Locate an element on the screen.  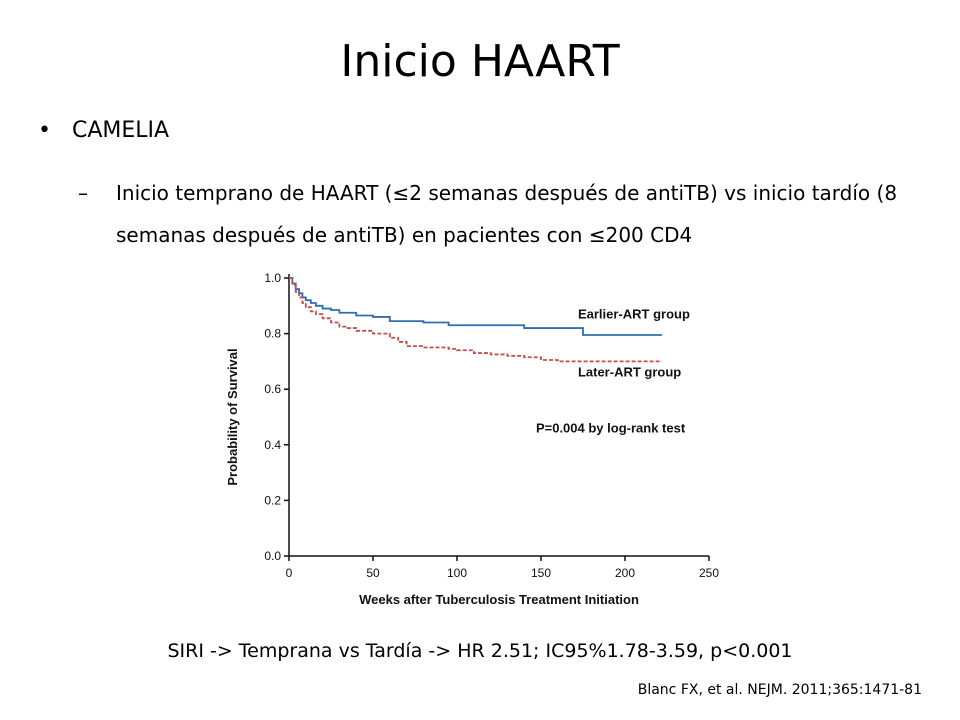
y-tick-label: 0.2 is located at coordinates (272, 500).